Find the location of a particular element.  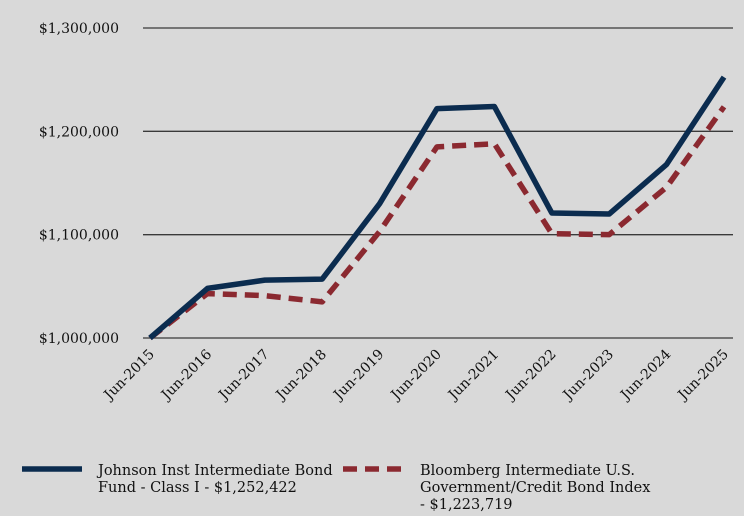

legend-label: - $1,223,719 is located at coordinates (466, 505).